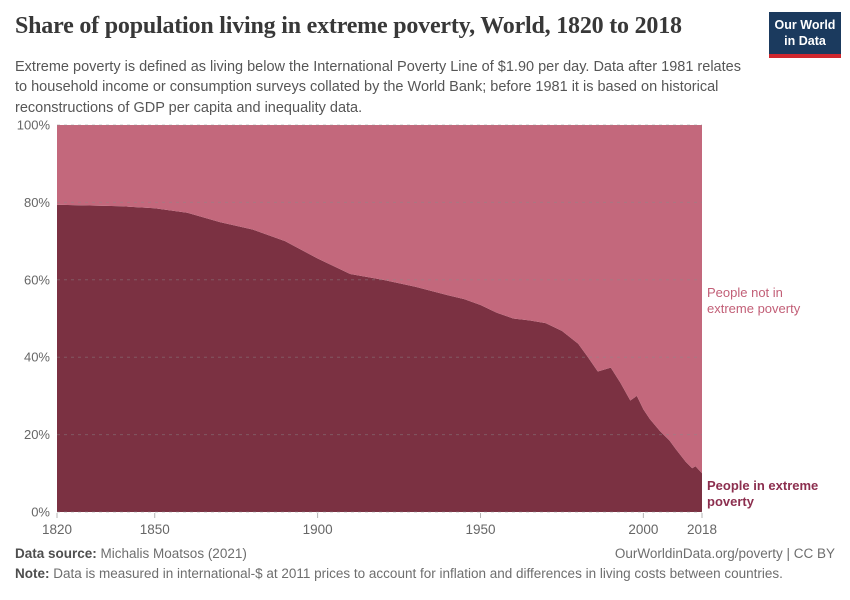 Image resolution: width=850 pixels, height=600 pixels. I want to click on series-label-line: extreme poverty, so click(754, 309).